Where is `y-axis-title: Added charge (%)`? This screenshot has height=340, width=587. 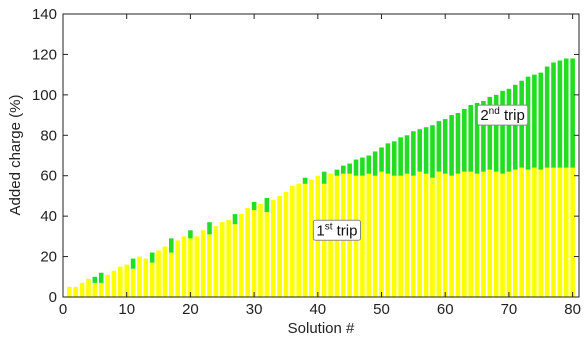 y-axis-title: Added charge (%) is located at coordinates (15, 155).